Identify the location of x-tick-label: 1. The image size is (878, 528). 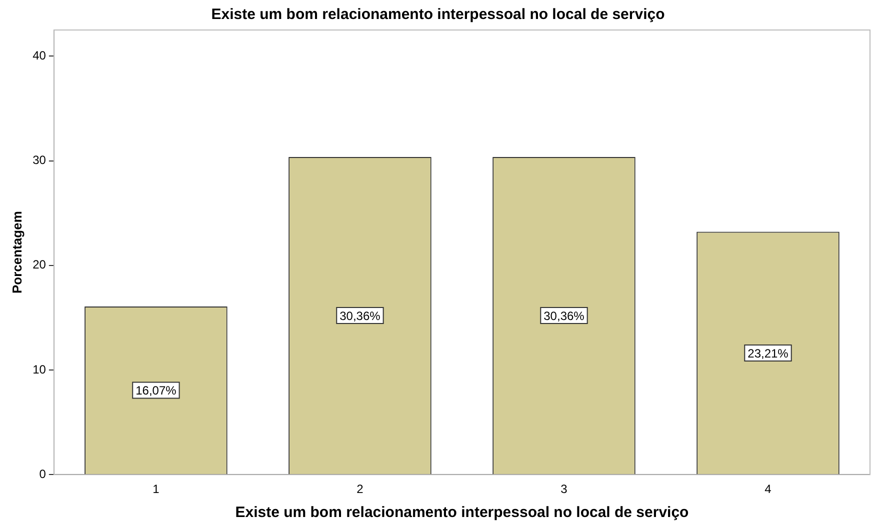
(156, 489).